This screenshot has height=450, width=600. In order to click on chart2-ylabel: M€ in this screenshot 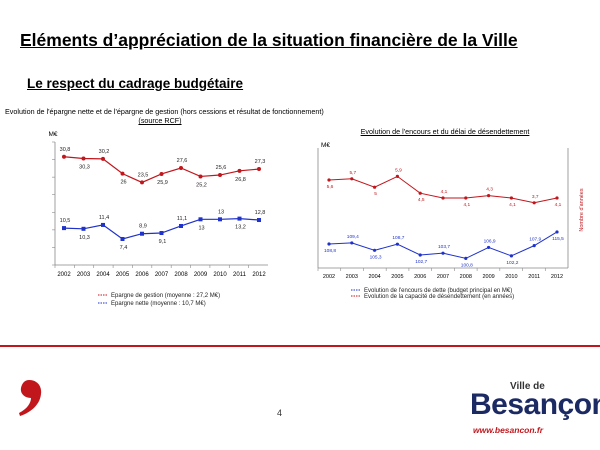, I will do `click(325, 145)`.